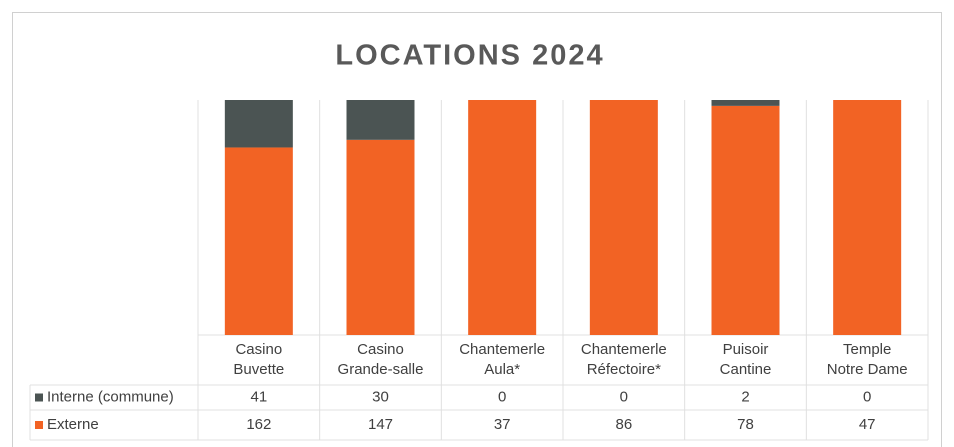 The image size is (954, 447). Describe the element at coordinates (381, 369) in the screenshot. I see `x-tick-label: Grande-salle` at that location.